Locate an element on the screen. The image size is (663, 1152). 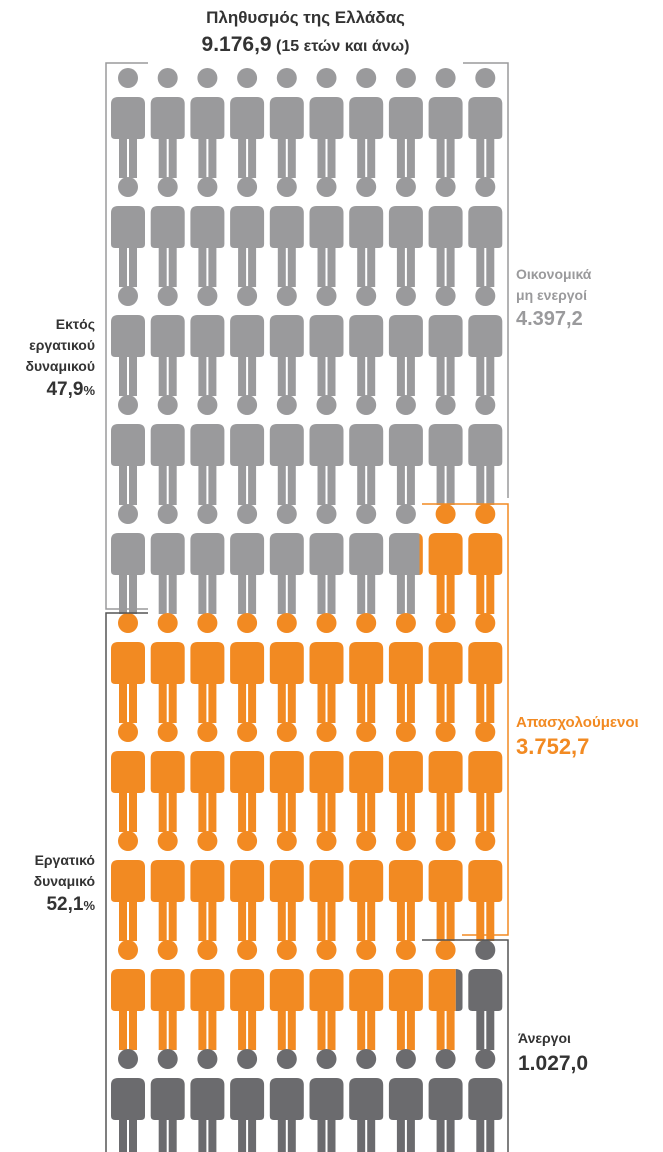
bracket-outside-labor-force is located at coordinates (126, 336).